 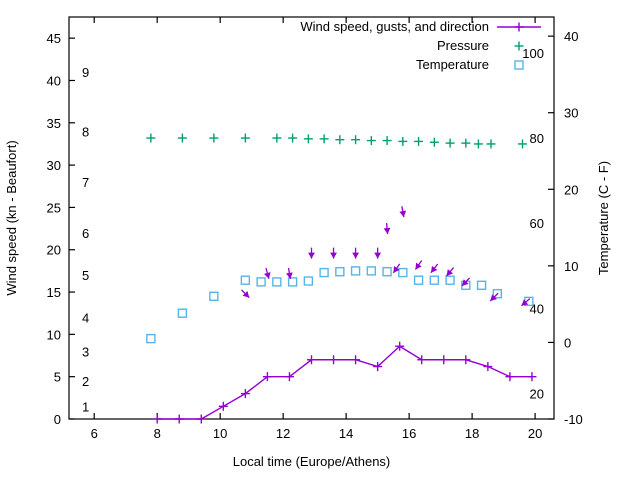 I want to click on y-tick-label: 35, so click(x=54, y=123).